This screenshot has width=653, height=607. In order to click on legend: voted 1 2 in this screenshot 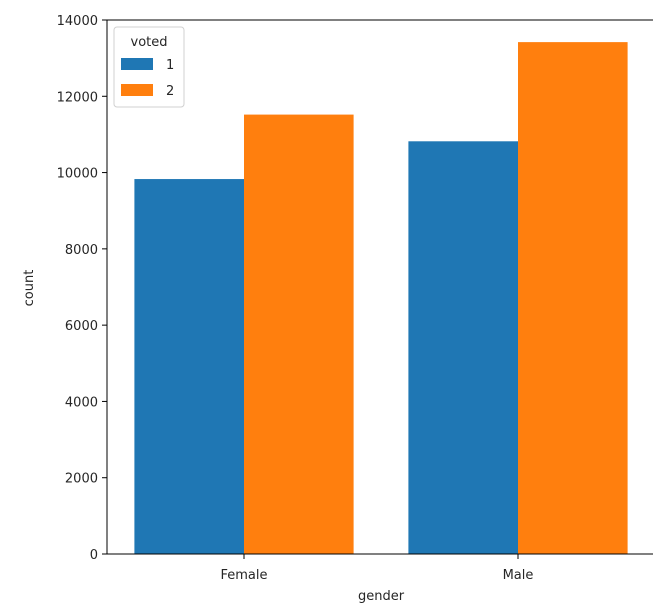, I will do `click(149, 67)`.